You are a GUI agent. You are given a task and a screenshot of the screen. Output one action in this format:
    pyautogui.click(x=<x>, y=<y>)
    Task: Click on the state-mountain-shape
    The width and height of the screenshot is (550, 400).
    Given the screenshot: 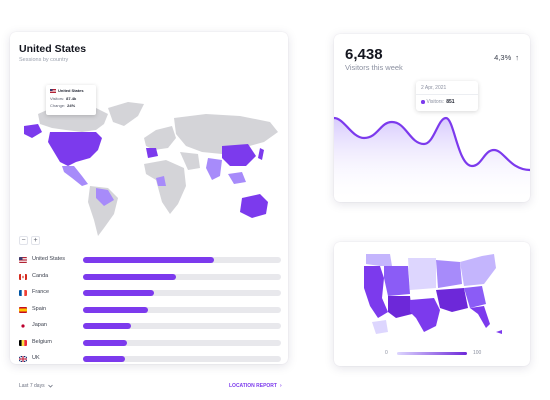 What is the action you would take?
    pyautogui.click(x=397, y=281)
    